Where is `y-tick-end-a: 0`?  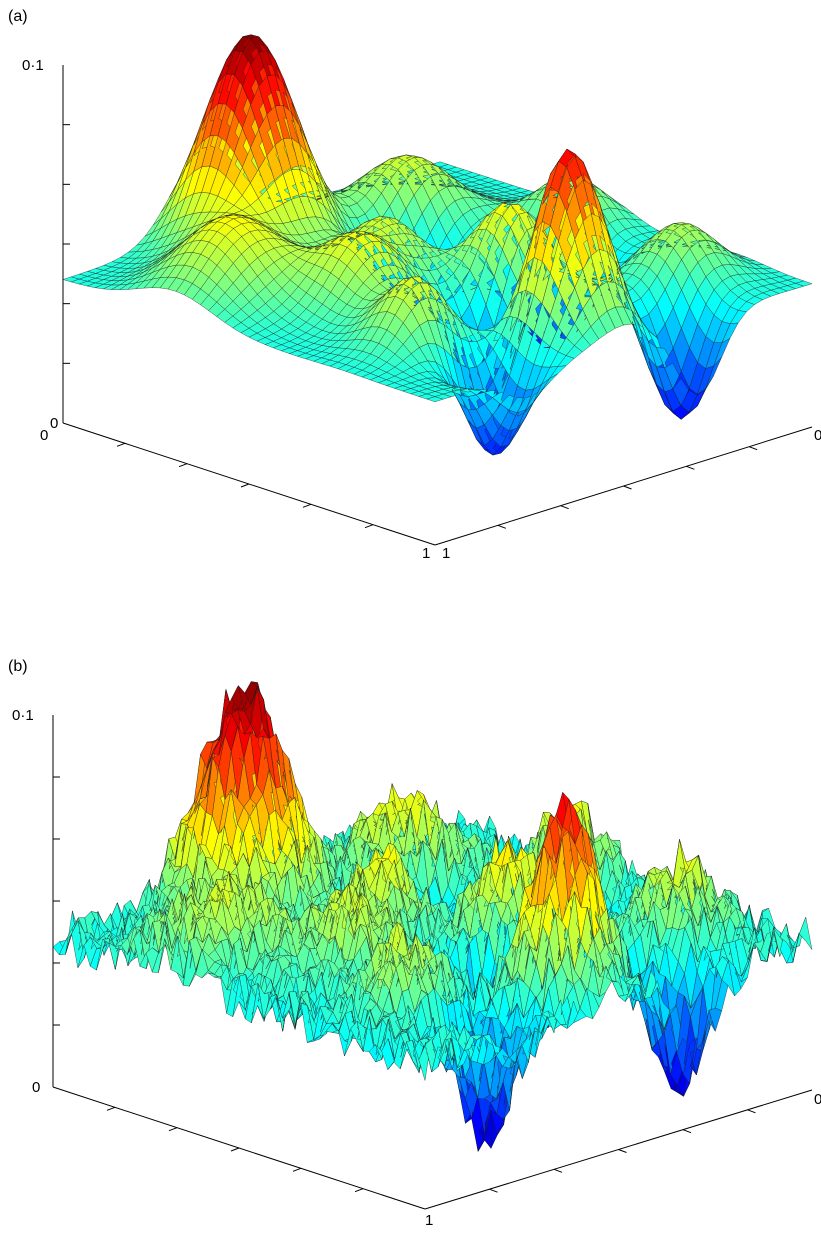
y-tick-end-a: 0 is located at coordinates (817, 435).